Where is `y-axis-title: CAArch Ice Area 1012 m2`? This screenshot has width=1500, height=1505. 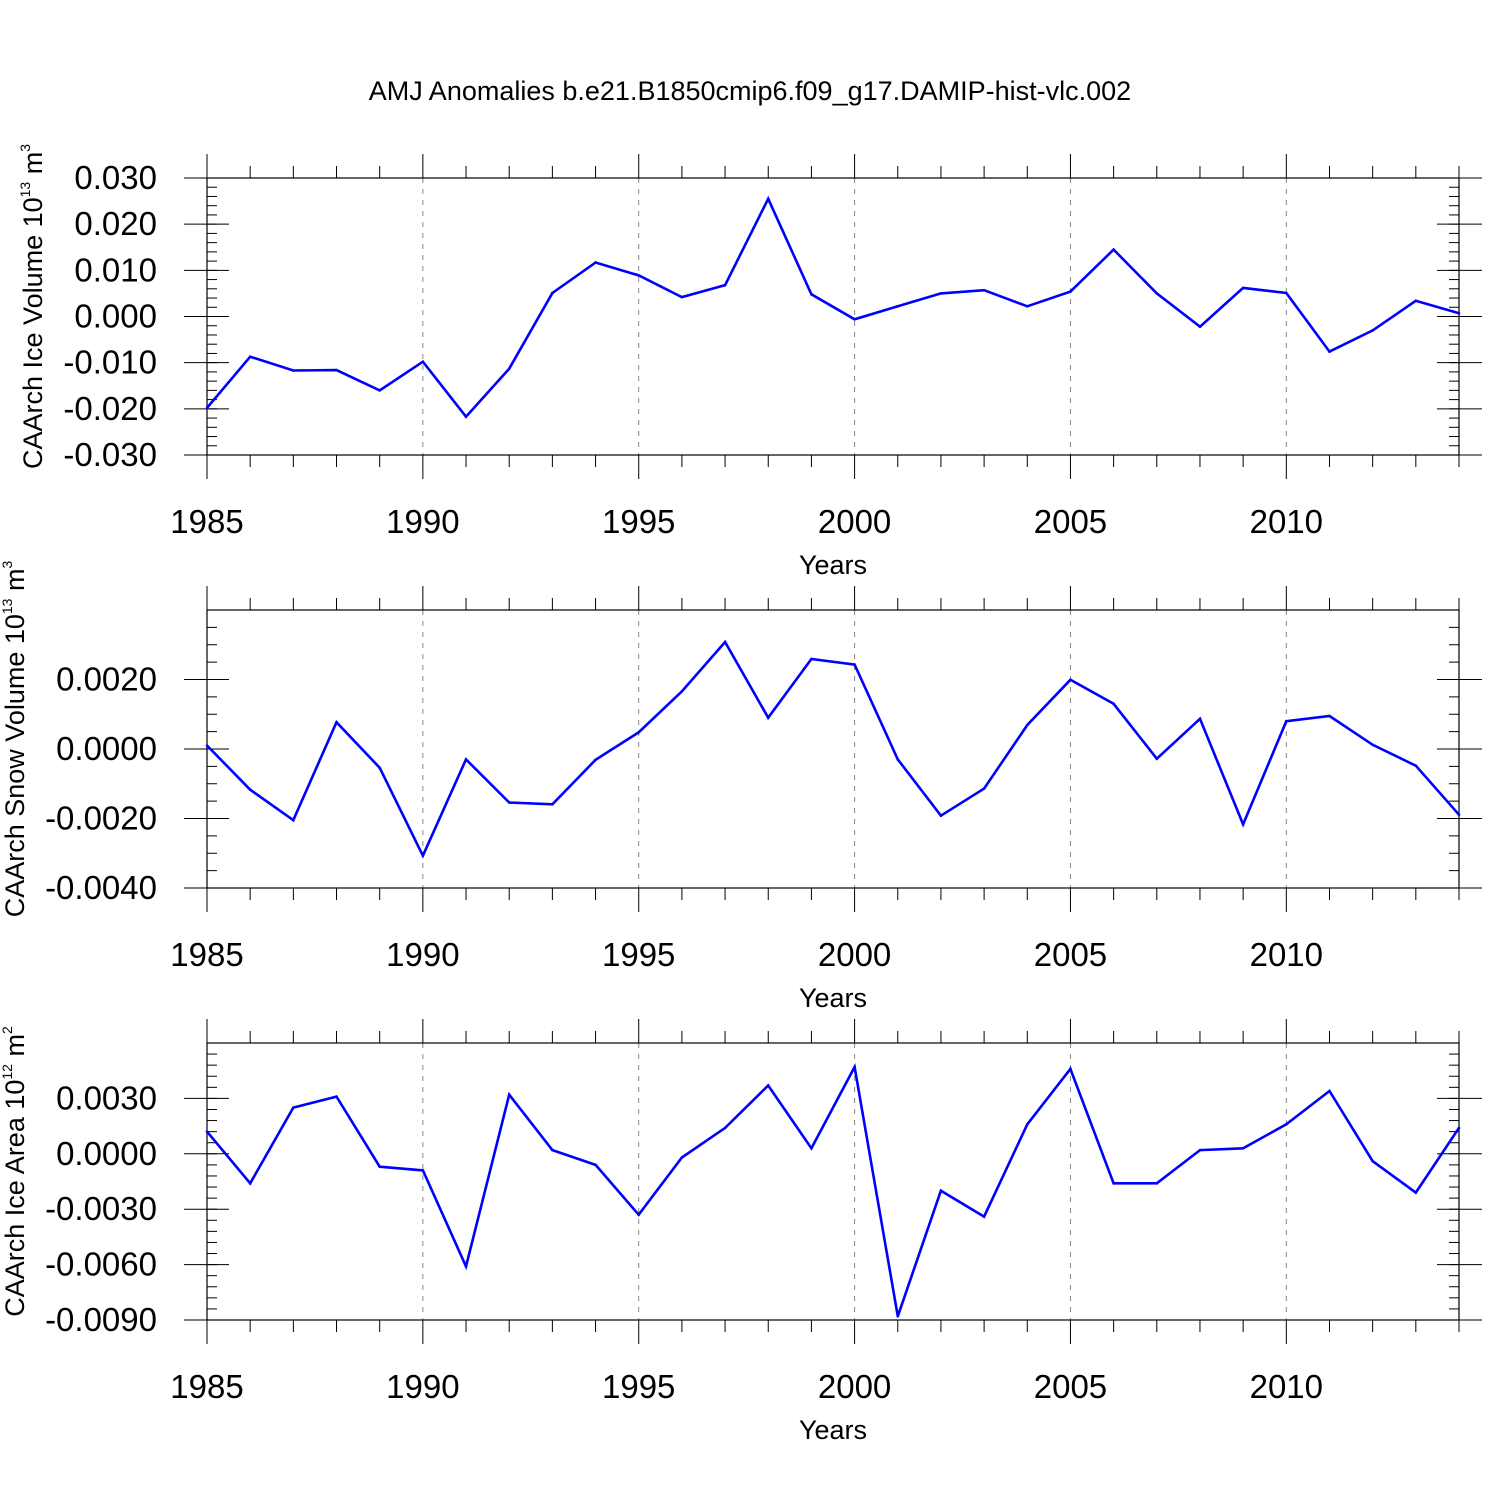
y-axis-title: CAArch Ice Area 1012 m2 is located at coordinates (15, 1171).